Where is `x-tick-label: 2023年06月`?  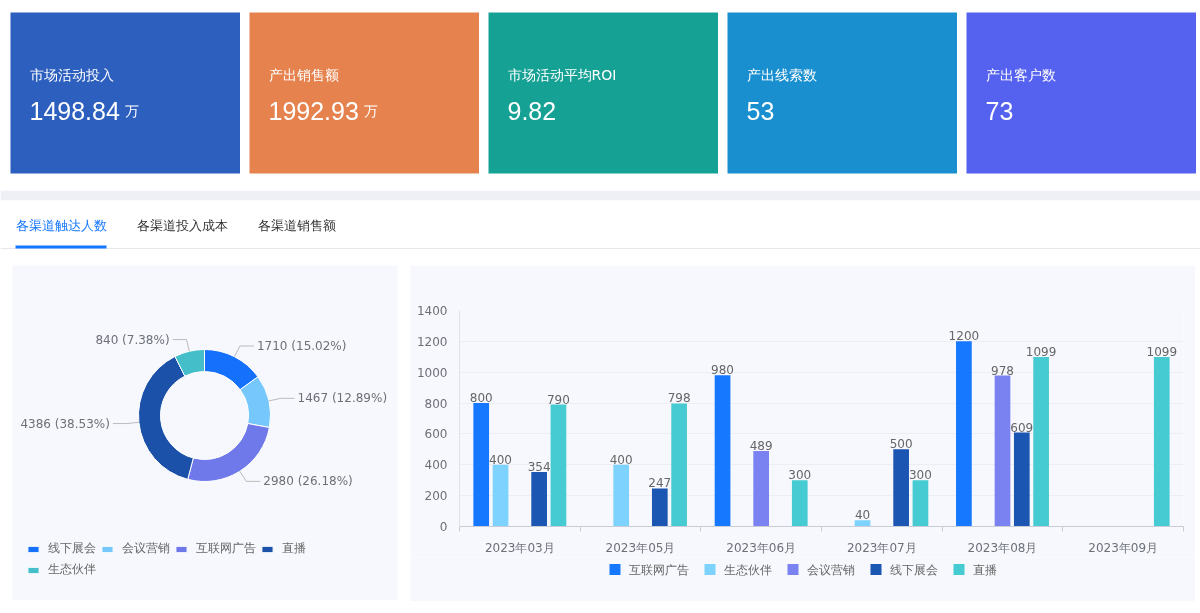
x-tick-label: 2023年06月 is located at coordinates (761, 547).